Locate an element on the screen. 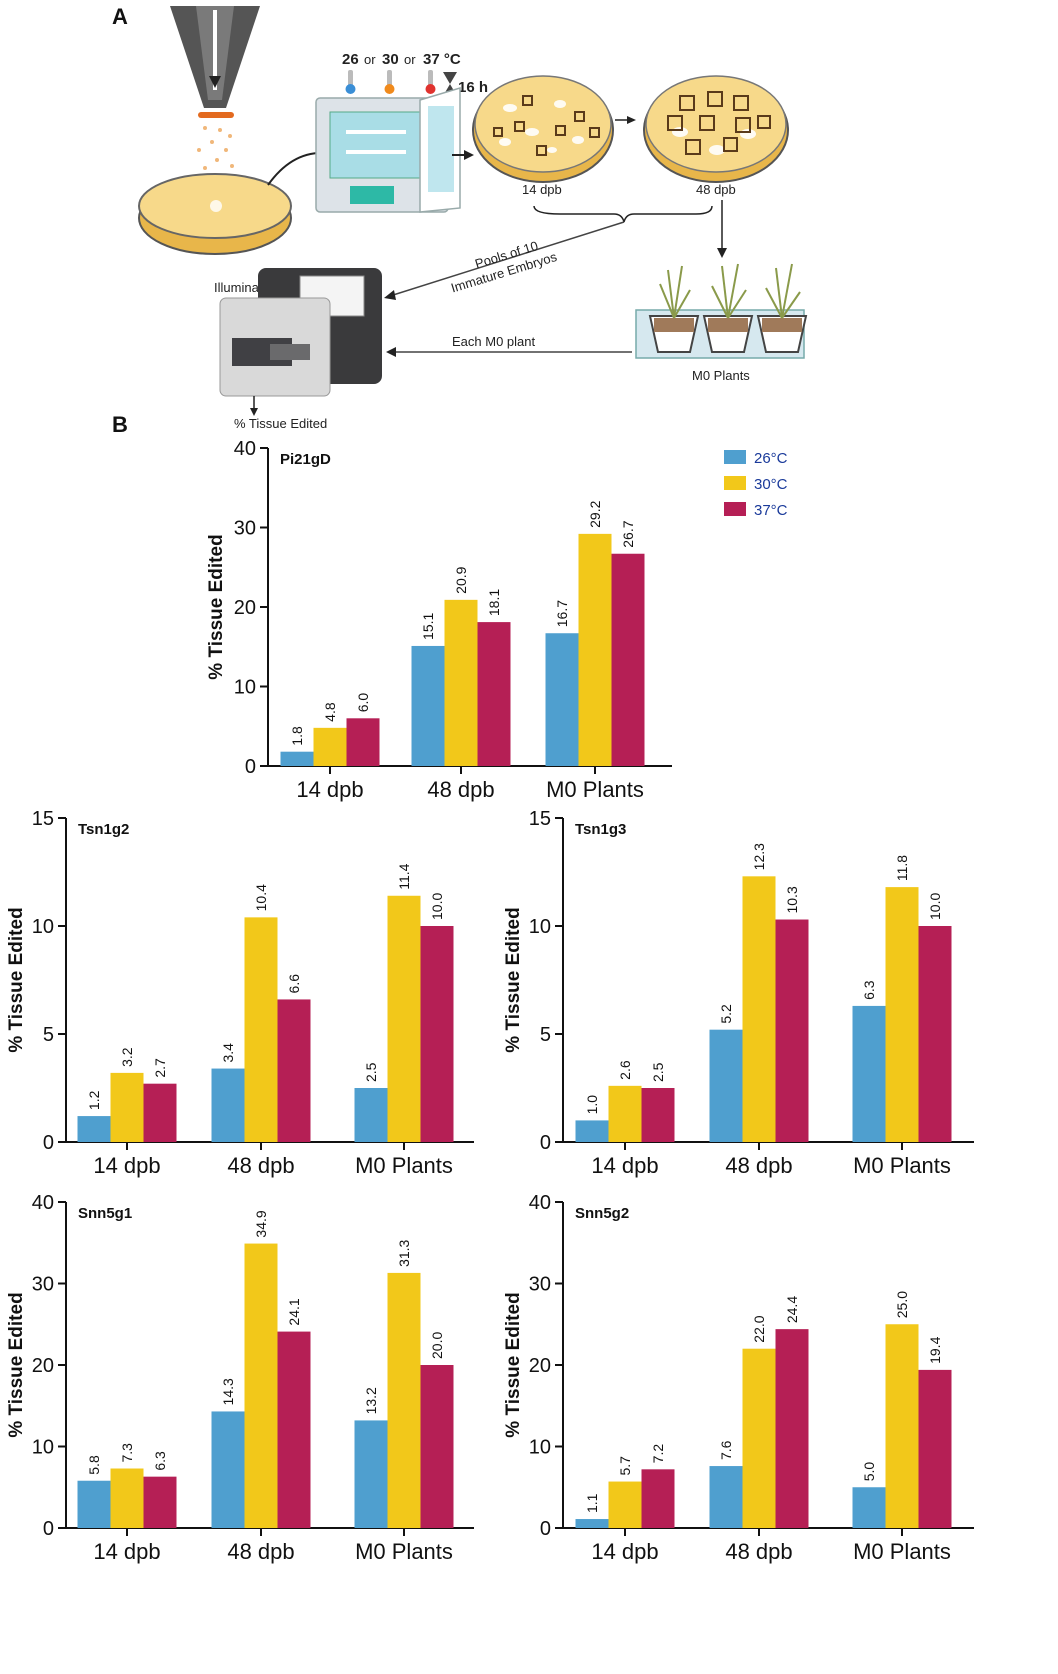 This screenshot has height=1674, width=1058. data-label: 5.2 is located at coordinates (726, 1014).